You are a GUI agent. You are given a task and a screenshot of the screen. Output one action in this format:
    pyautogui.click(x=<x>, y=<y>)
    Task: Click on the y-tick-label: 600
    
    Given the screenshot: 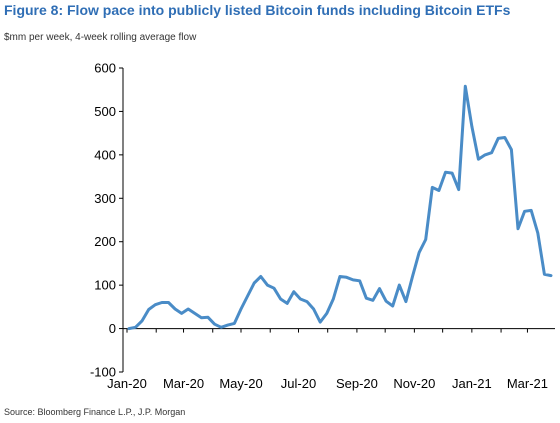 What is the action you would take?
    pyautogui.click(x=105, y=68)
    